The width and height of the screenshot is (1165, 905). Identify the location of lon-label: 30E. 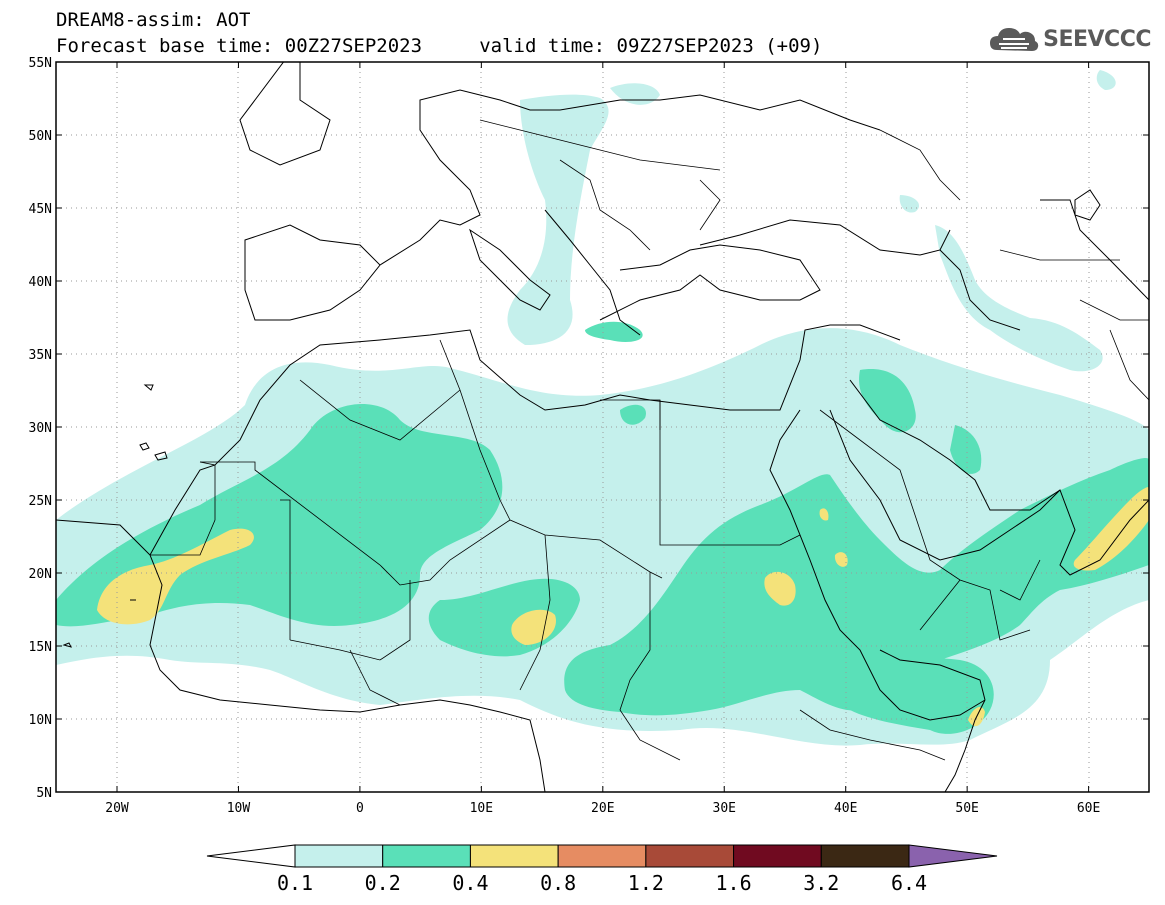
(724, 808).